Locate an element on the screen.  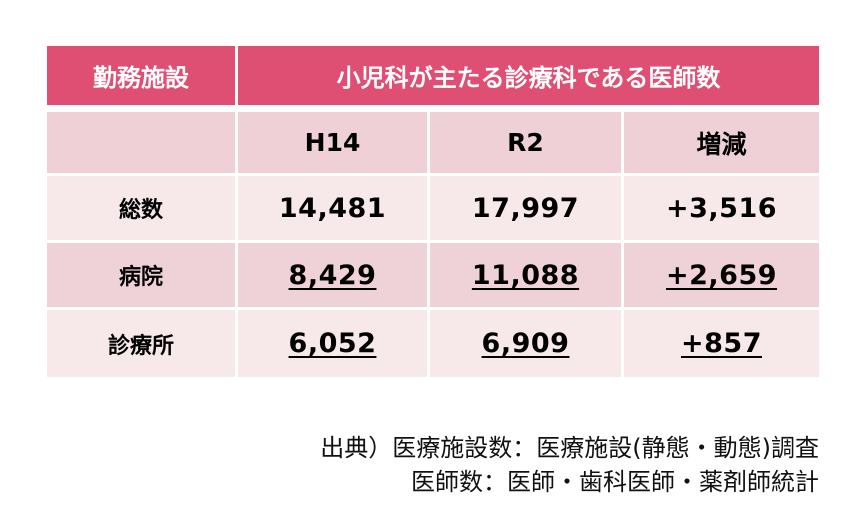
table-cell: 8,429 is located at coordinates (334, 276).